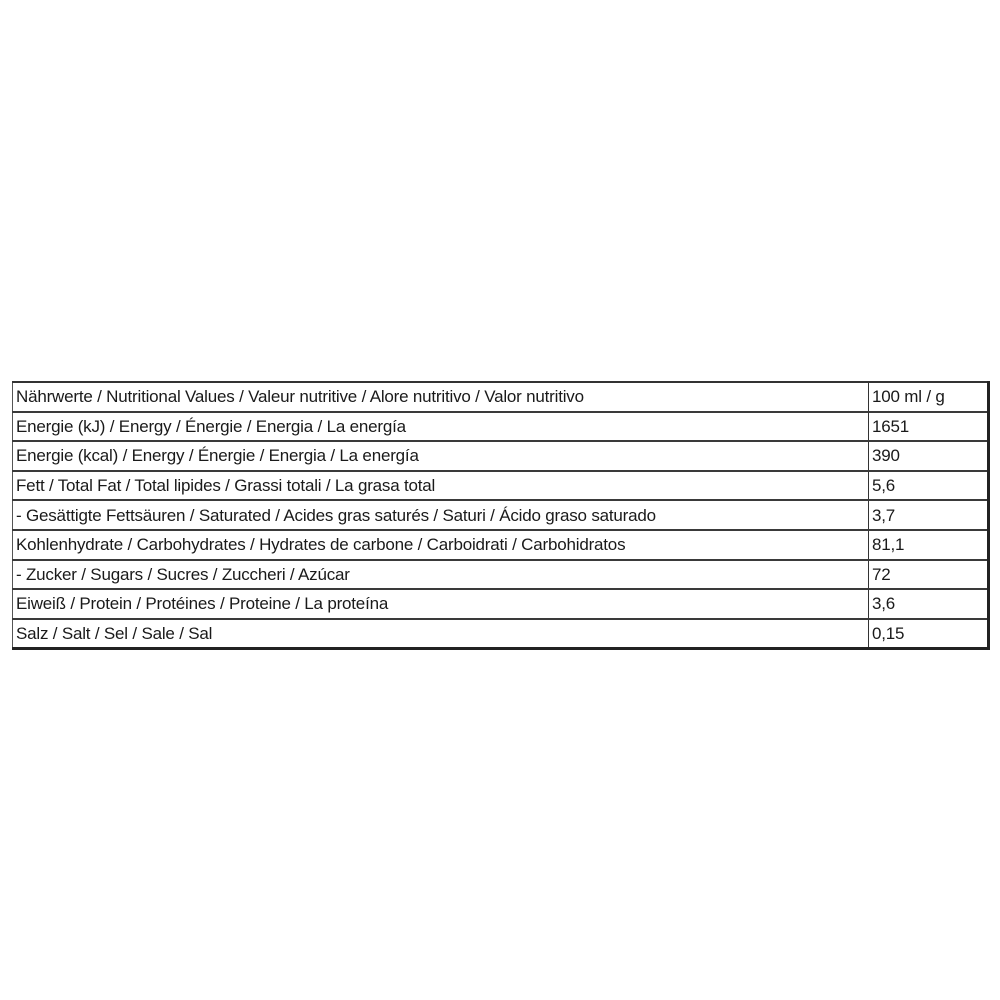 The width and height of the screenshot is (1000, 1000). I want to click on row-value: 81,1, so click(928, 545).